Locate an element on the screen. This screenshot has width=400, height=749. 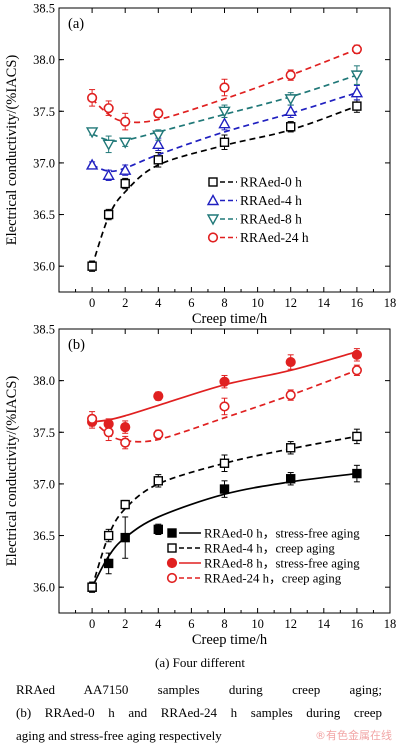
x-tick-label: 10 is located at coordinates (257, 624).